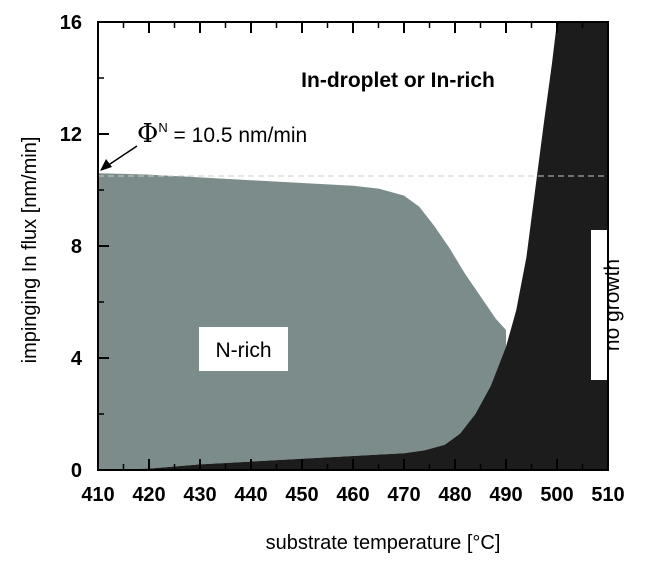 The image size is (672, 562). Describe the element at coordinates (147, 134) in the screenshot. I see `phi-symbol: Φ` at that location.